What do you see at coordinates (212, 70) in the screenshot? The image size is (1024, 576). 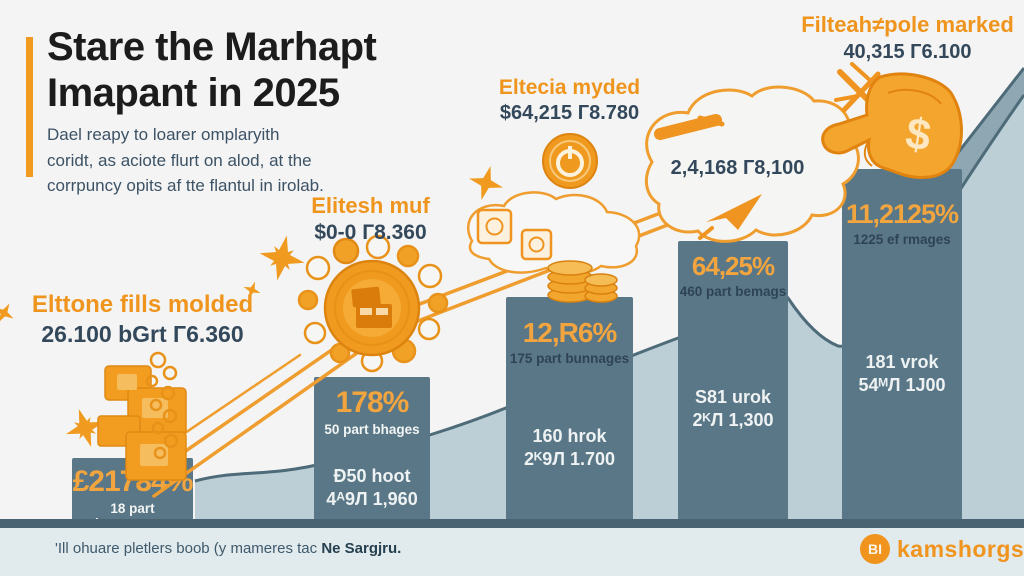 I see `page-title: Stare the Marhapt Imapant in 2025` at bounding box center [212, 70].